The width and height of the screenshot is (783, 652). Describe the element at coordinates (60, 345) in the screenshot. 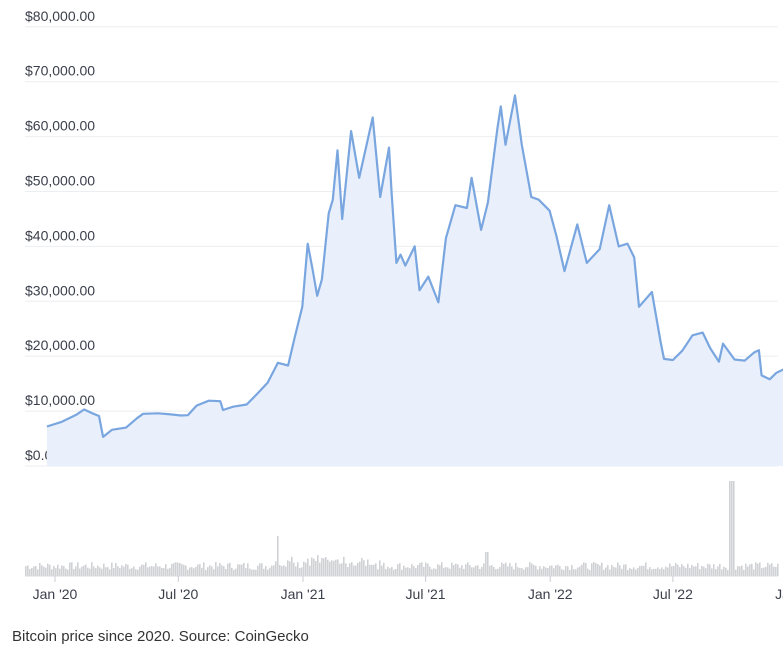

I see `y-tick-label: $20,000.00` at that location.